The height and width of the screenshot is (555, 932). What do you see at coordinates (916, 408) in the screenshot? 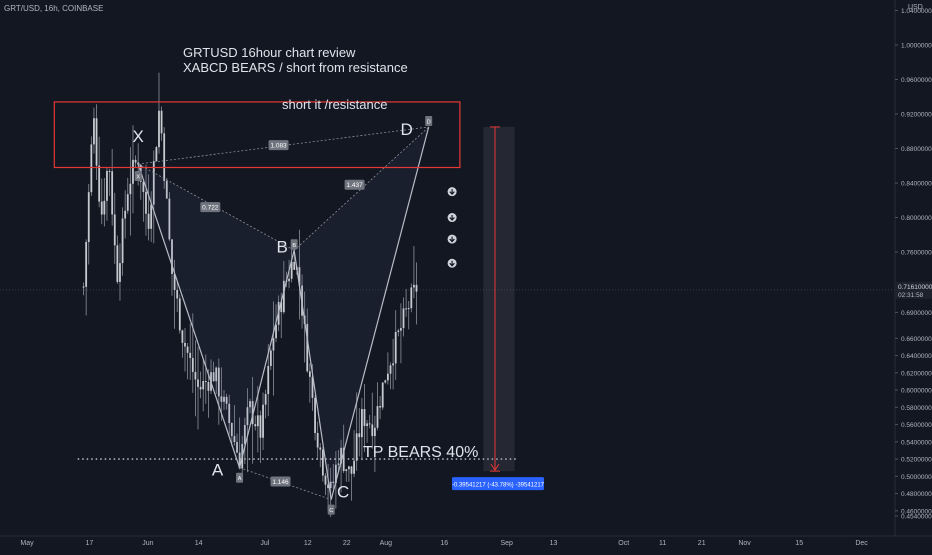
I see `y-tick-label: 0.58000000` at bounding box center [916, 408].